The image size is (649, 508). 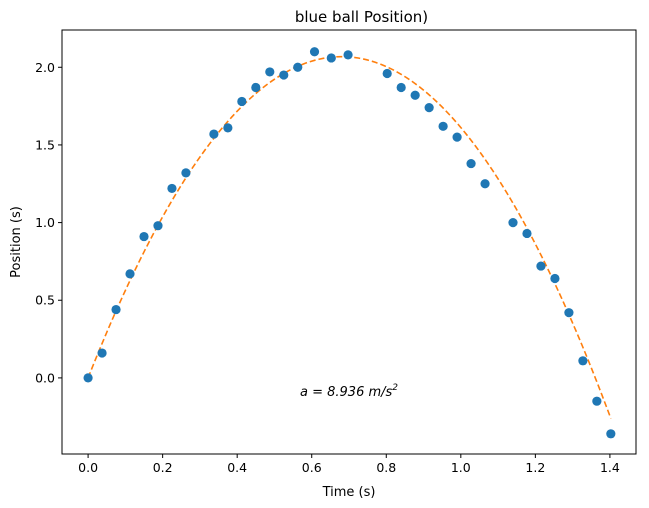 I want to click on annotation-superscript: 2, so click(x=395, y=388).